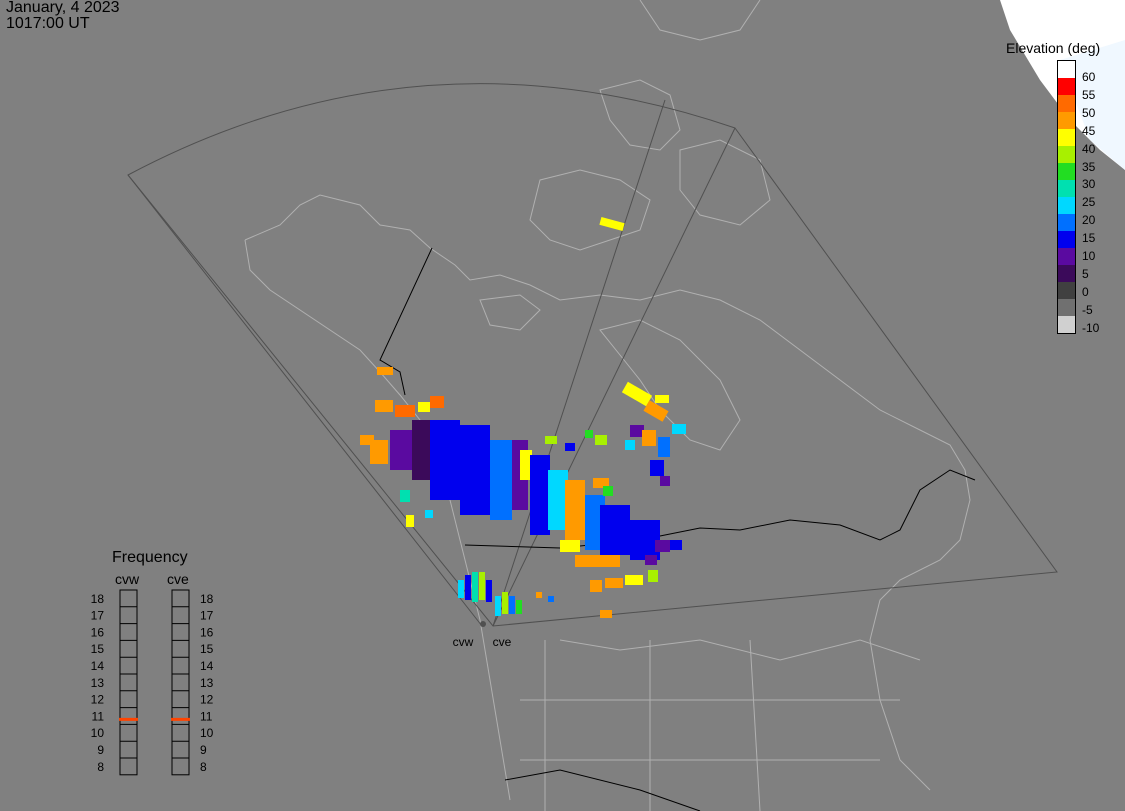 The height and width of the screenshot is (811, 1125). Describe the element at coordinates (1089, 184) in the screenshot. I see `color-scale-label: 30` at that location.